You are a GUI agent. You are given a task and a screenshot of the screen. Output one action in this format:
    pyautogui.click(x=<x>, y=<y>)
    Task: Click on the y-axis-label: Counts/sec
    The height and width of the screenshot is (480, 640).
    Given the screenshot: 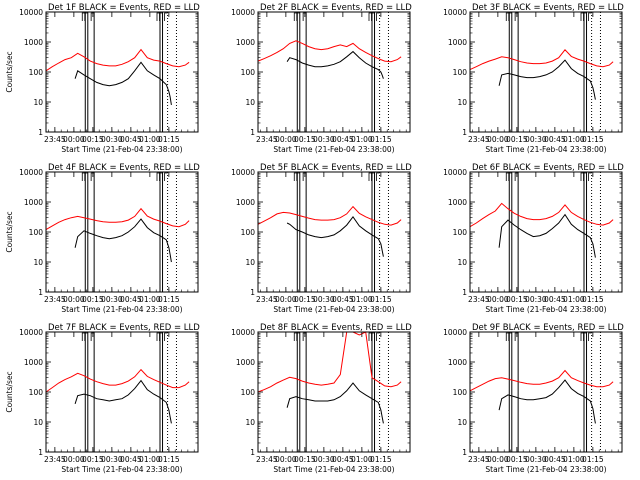 What is the action you would take?
    pyautogui.click(x=9, y=71)
    